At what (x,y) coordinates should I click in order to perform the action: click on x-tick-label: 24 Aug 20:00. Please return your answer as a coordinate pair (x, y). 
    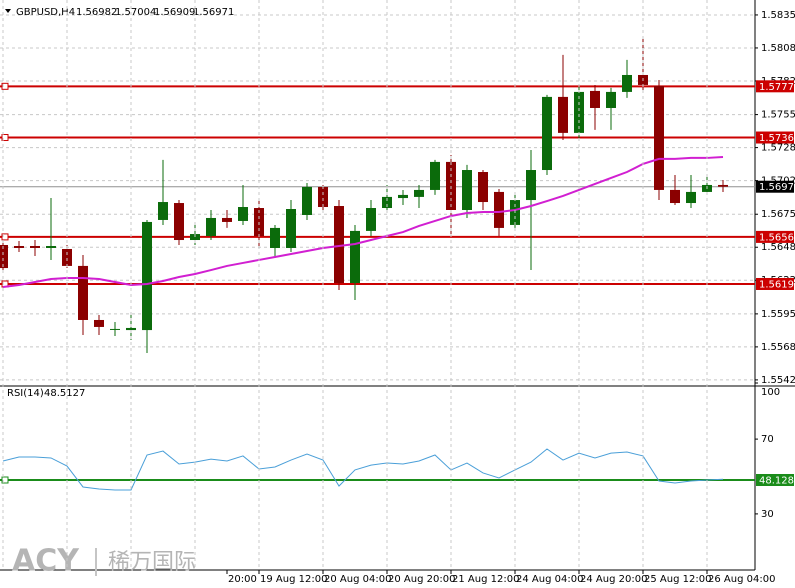
    Looking at the image, I should click on (613, 579).